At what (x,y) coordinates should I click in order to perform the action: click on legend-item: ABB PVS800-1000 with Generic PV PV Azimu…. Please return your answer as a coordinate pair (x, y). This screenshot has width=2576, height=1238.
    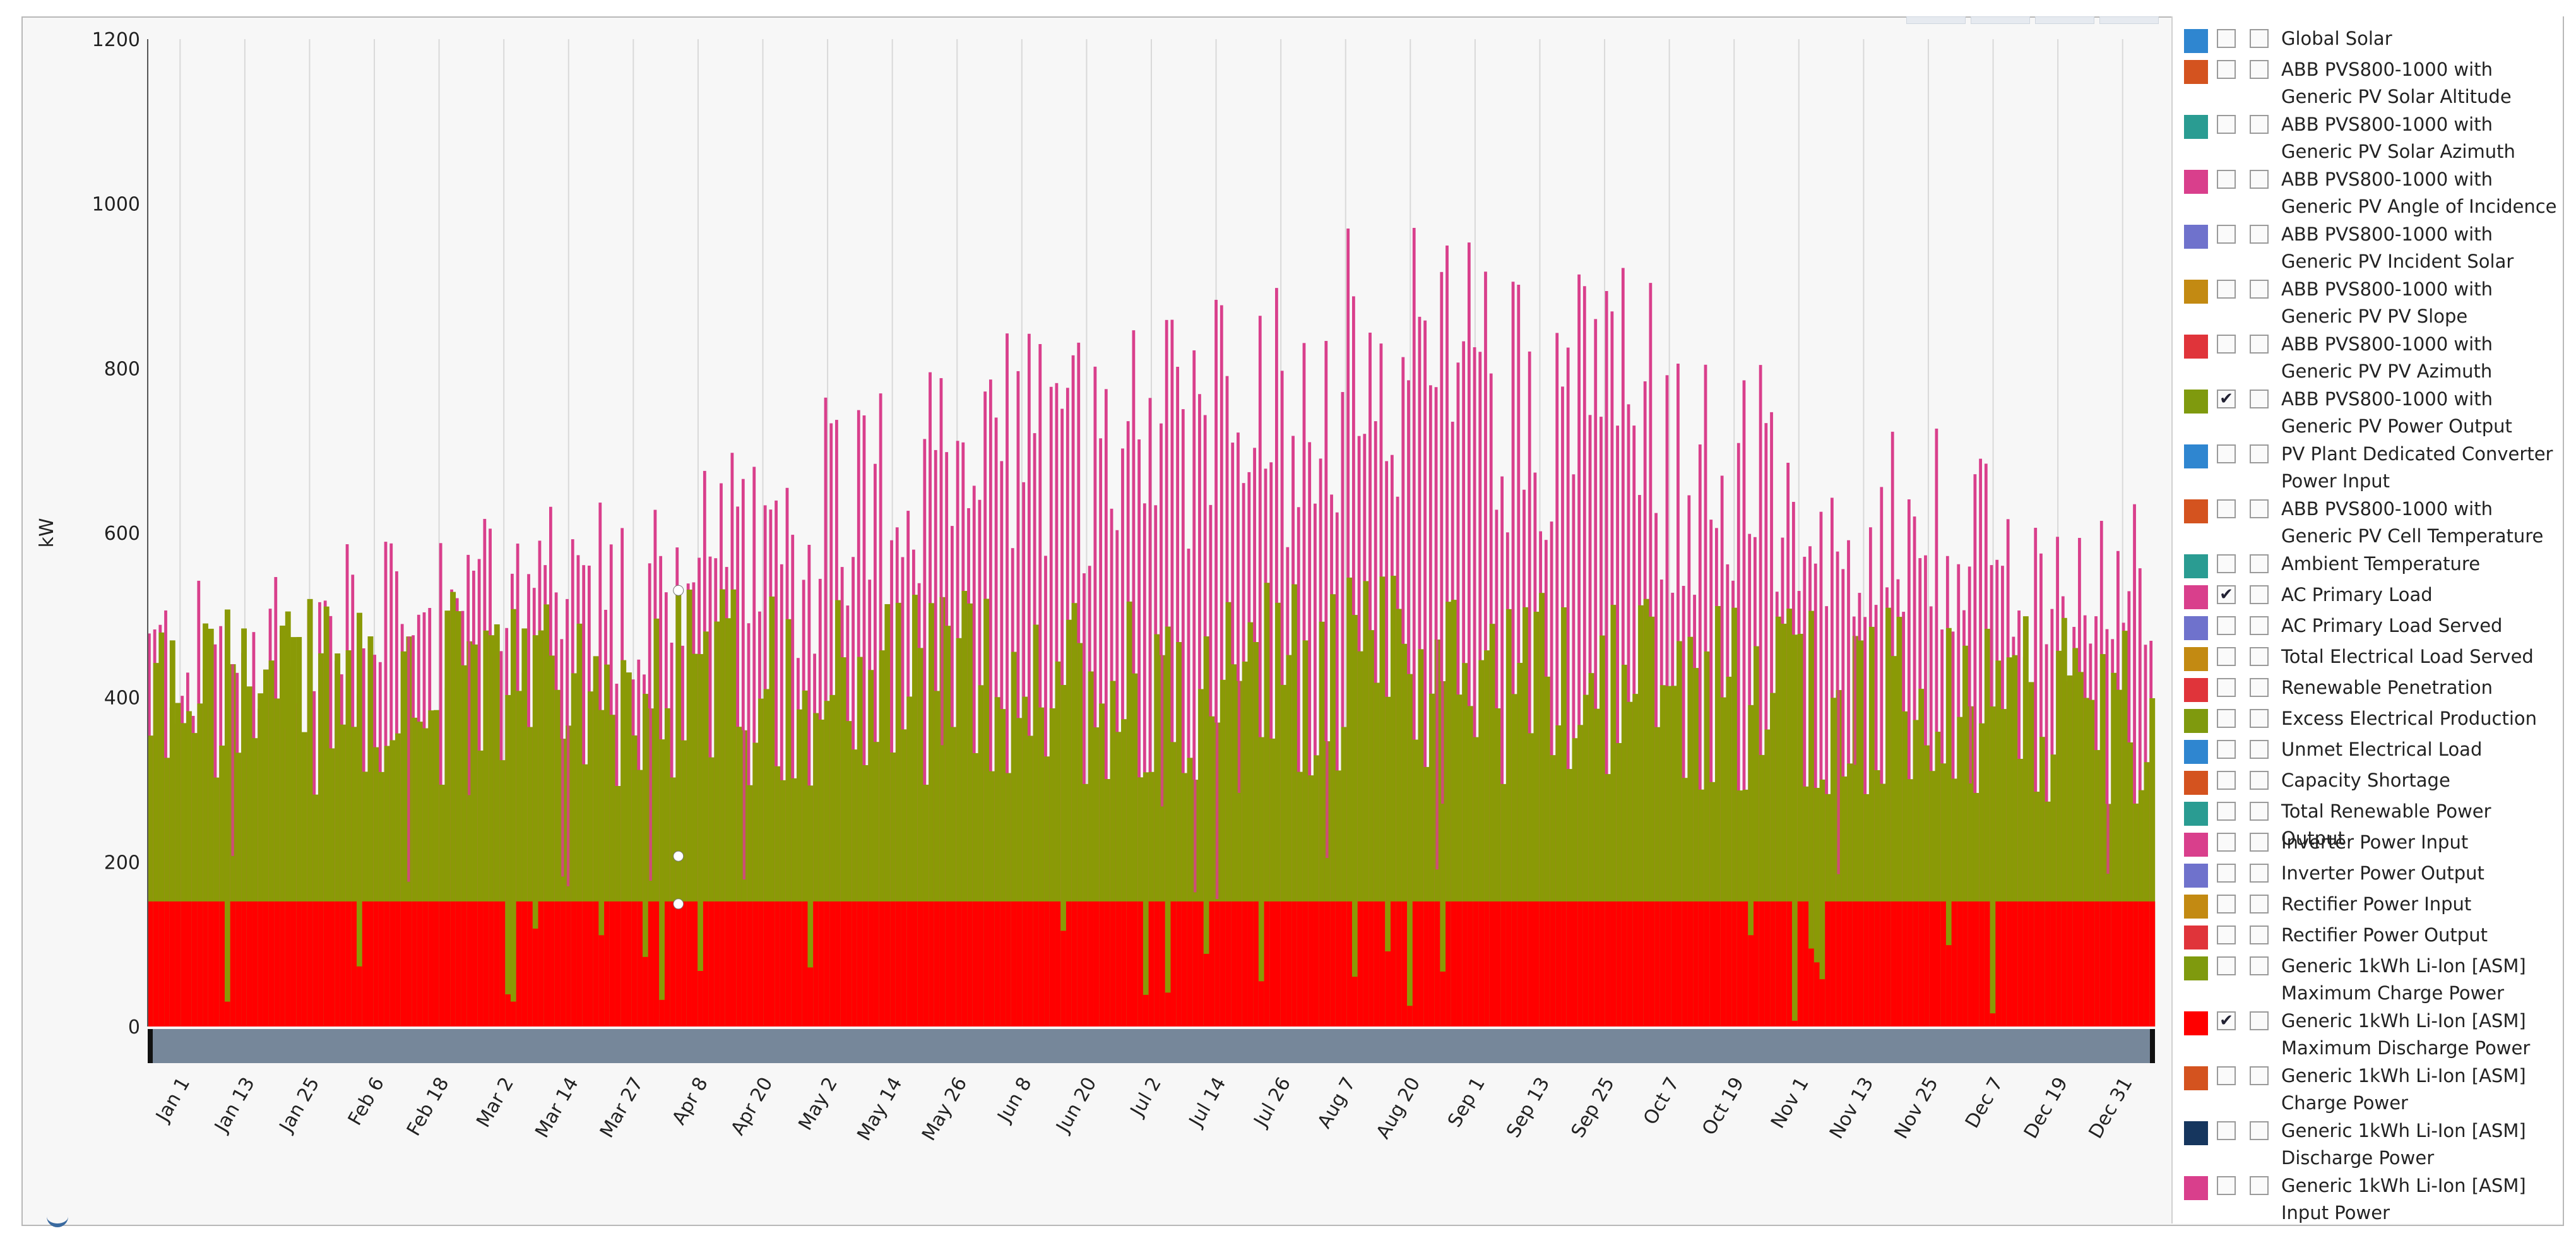
    Looking at the image, I should click on (2368, 353).